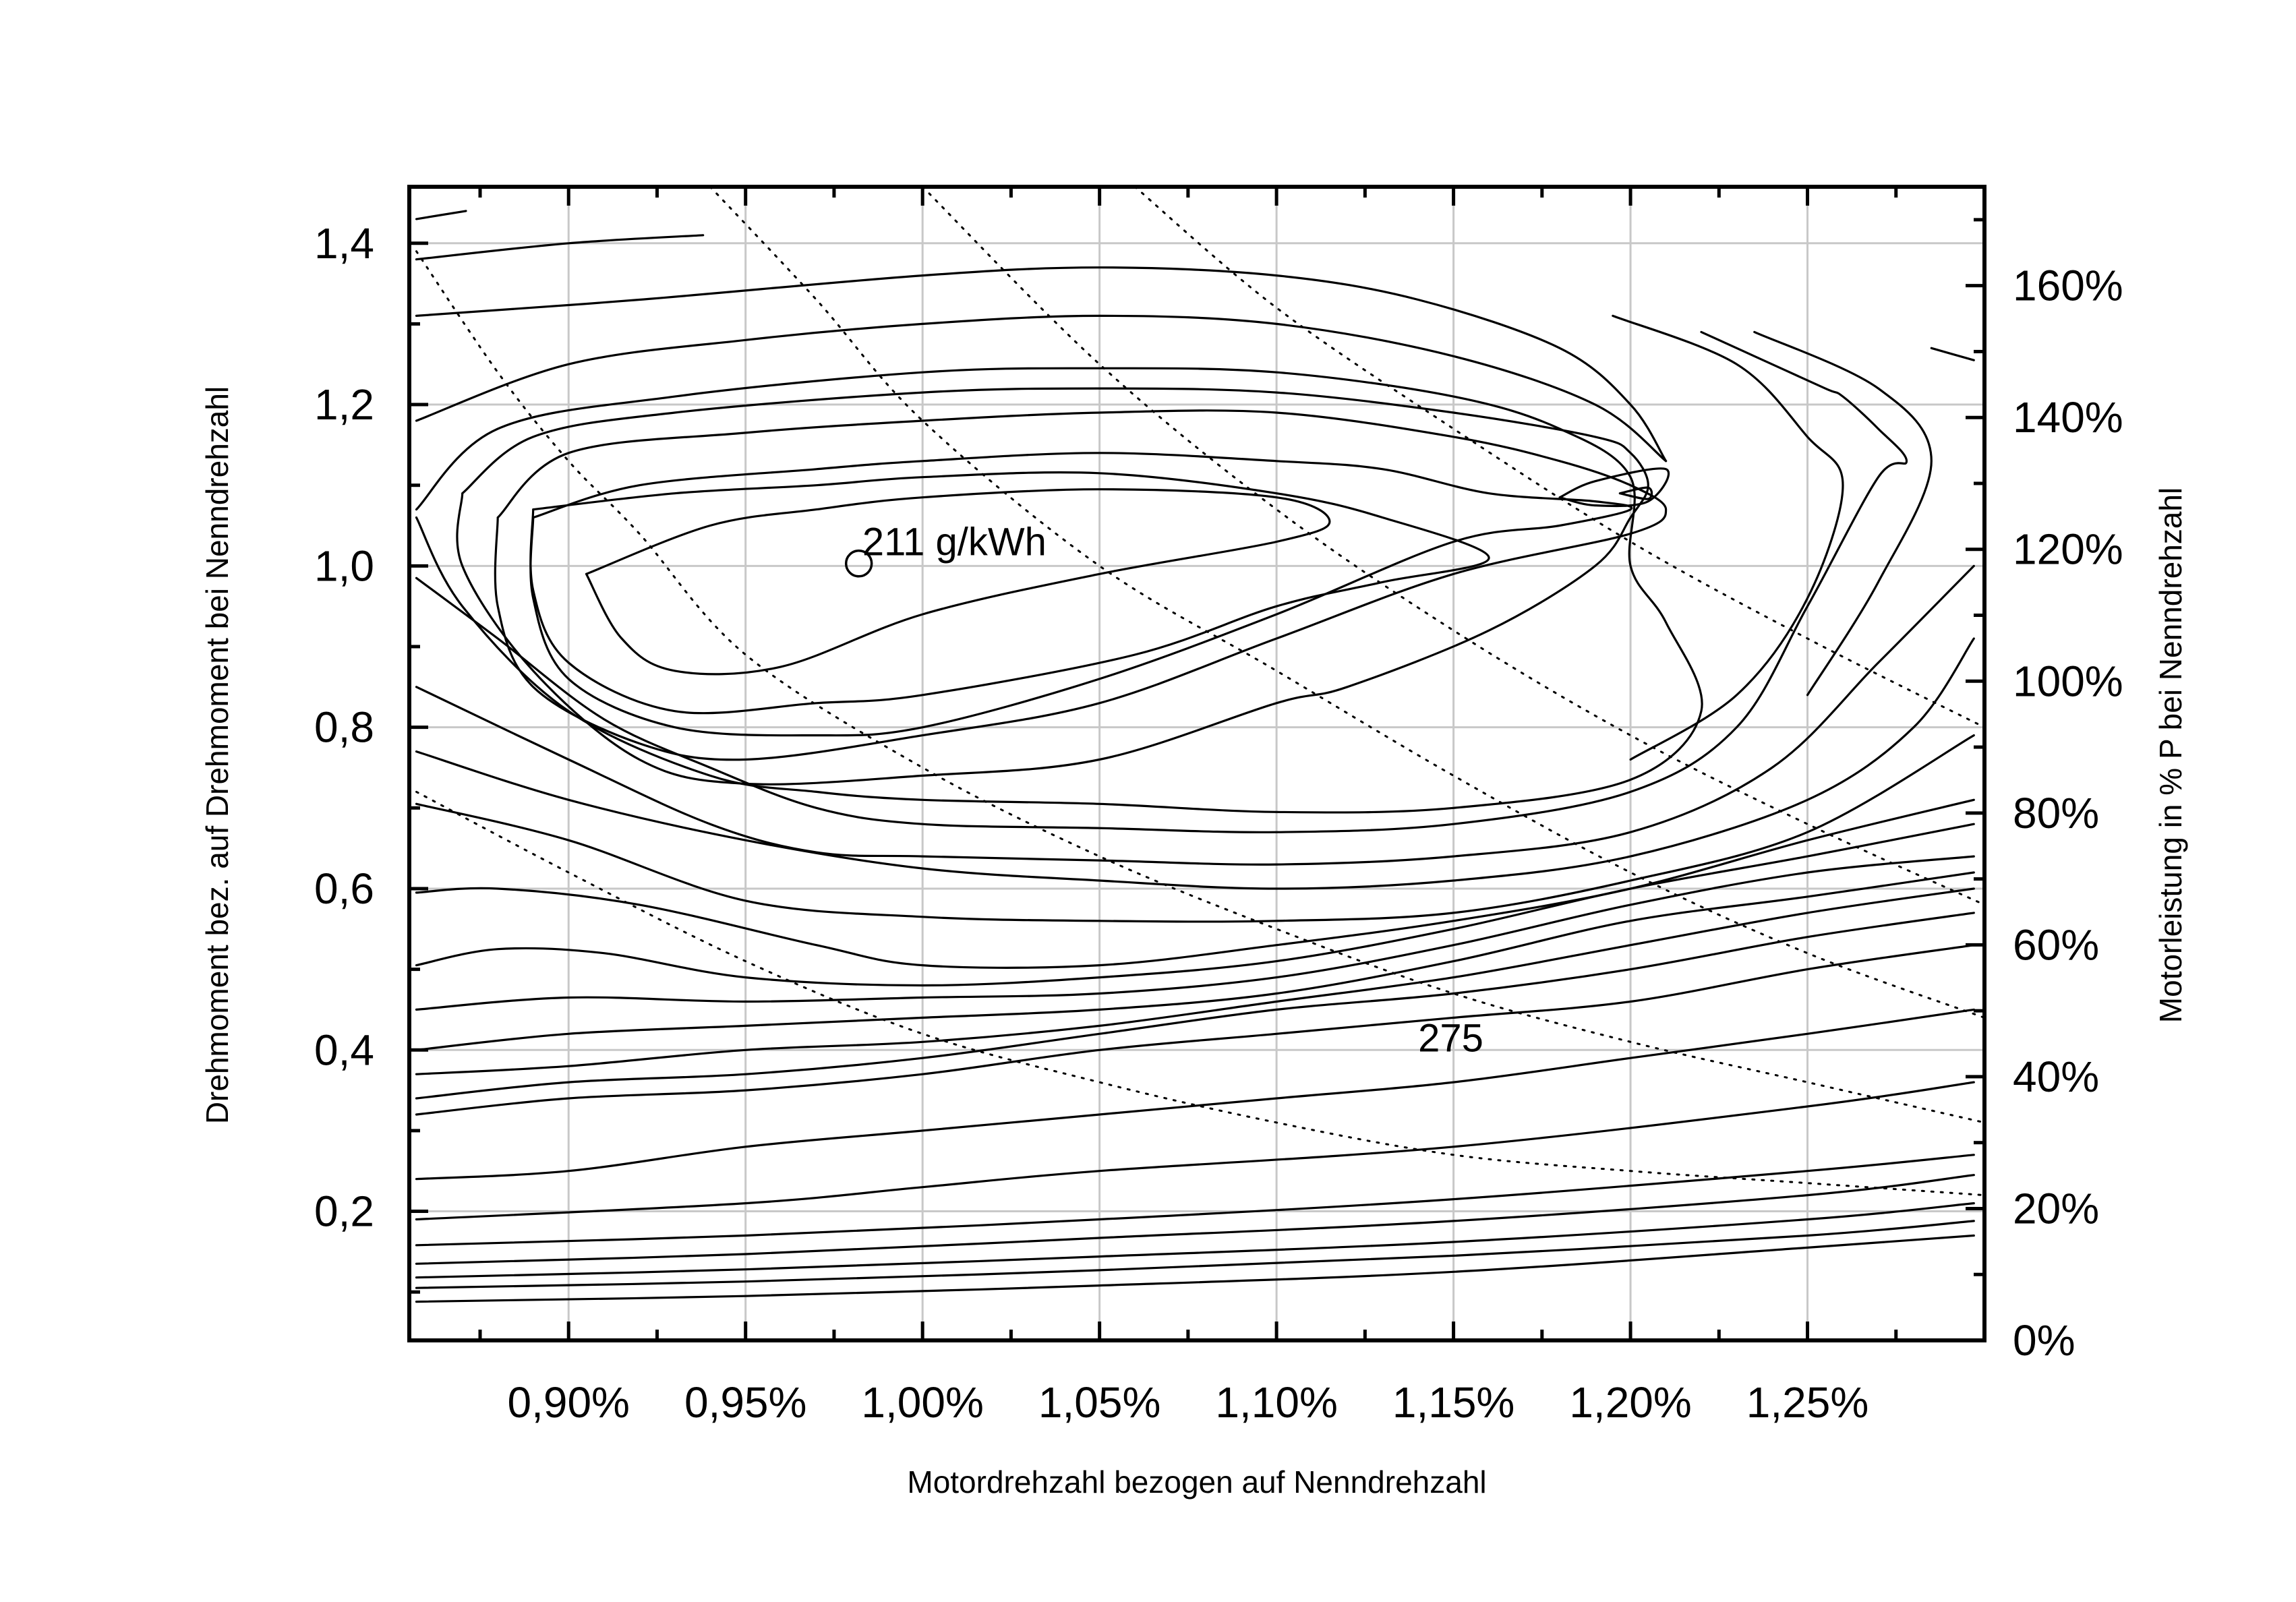  What do you see at coordinates (344, 888) in the screenshot?
I see `y-tick-label-2: 0,6` at bounding box center [344, 888].